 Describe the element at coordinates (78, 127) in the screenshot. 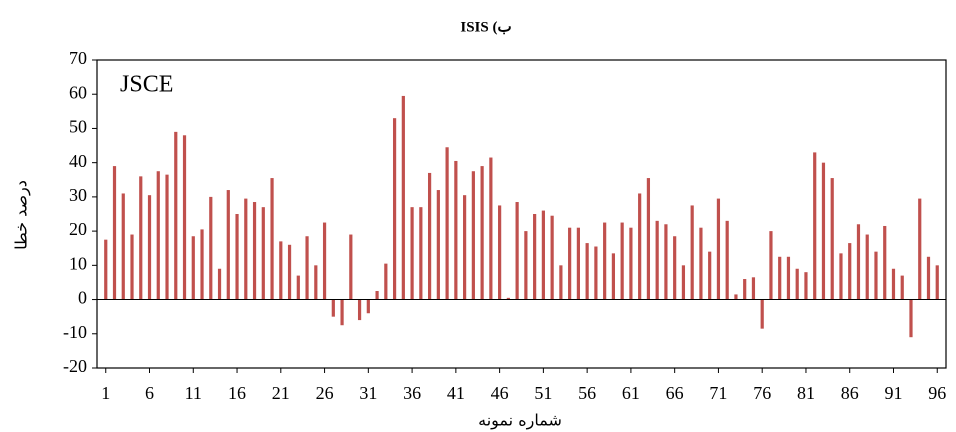

I see `y-tick-label: 50` at that location.